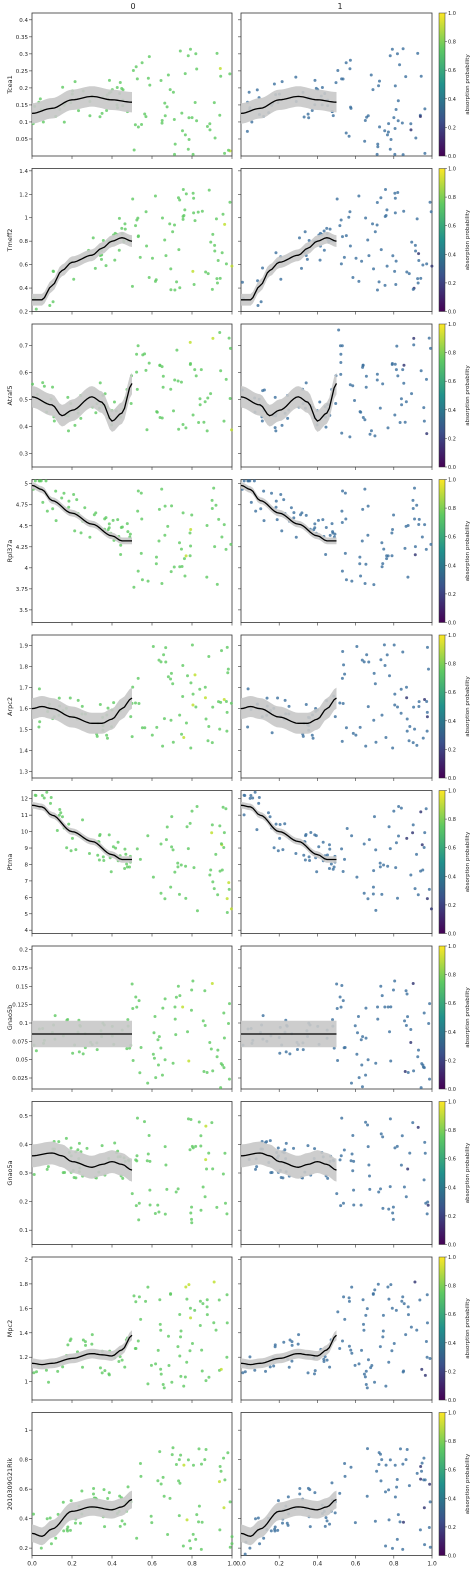 The height and width of the screenshot is (1596, 476). Describe the element at coordinates (23, 773) in the screenshot. I see `y-tick-label: 1.3` at that location.